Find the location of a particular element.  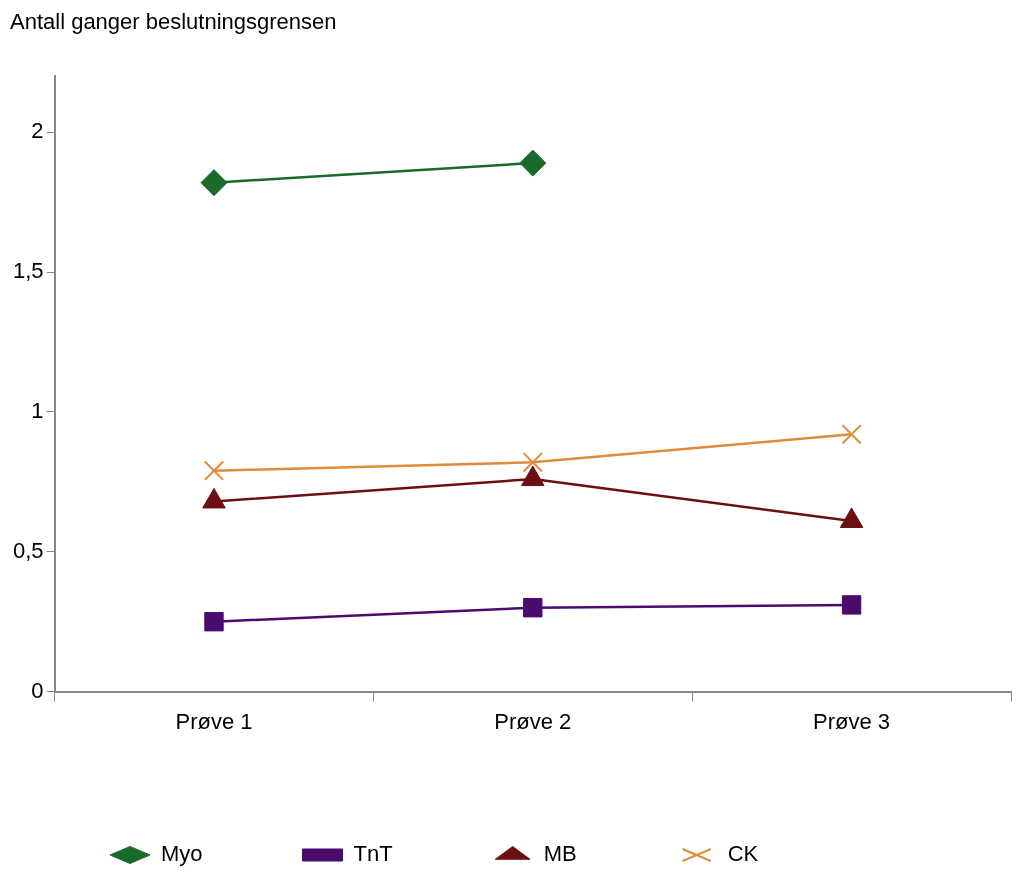

legend-label: Myo is located at coordinates (182, 854).